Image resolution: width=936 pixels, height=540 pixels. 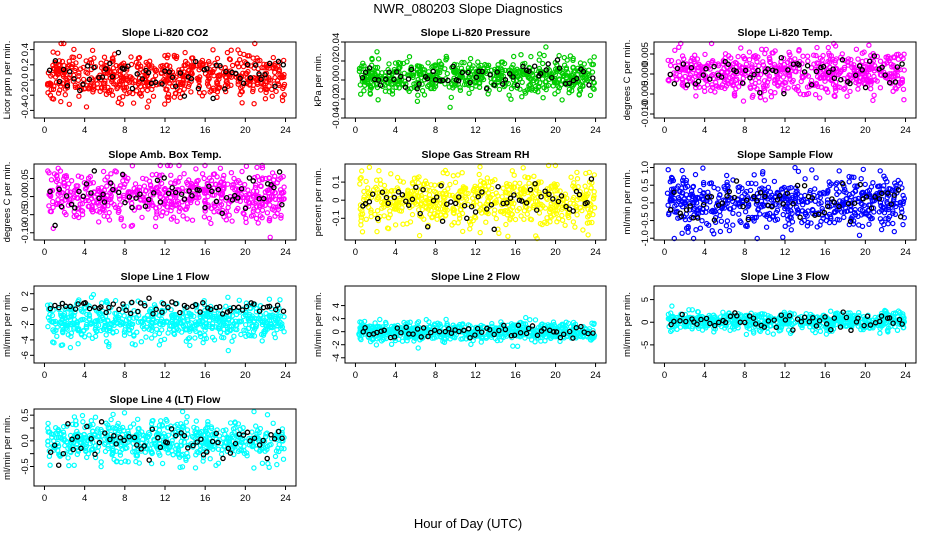 I want to click on x-axis: 0 4 8 12 16 20 24, so click(x=477, y=127).